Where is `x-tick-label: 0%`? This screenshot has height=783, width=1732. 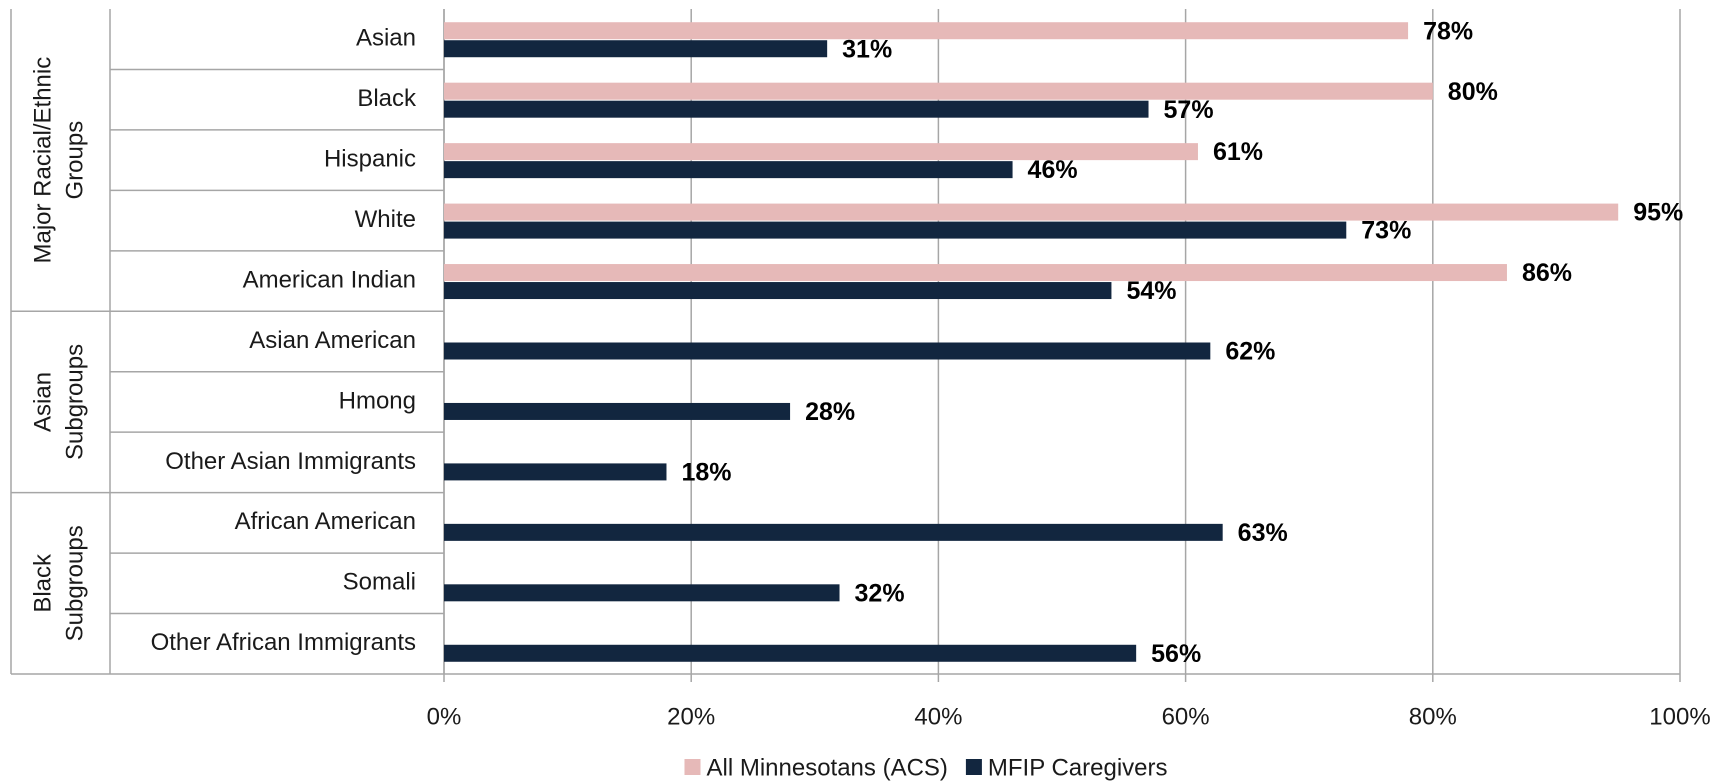 x-tick-label: 0% is located at coordinates (444, 716).